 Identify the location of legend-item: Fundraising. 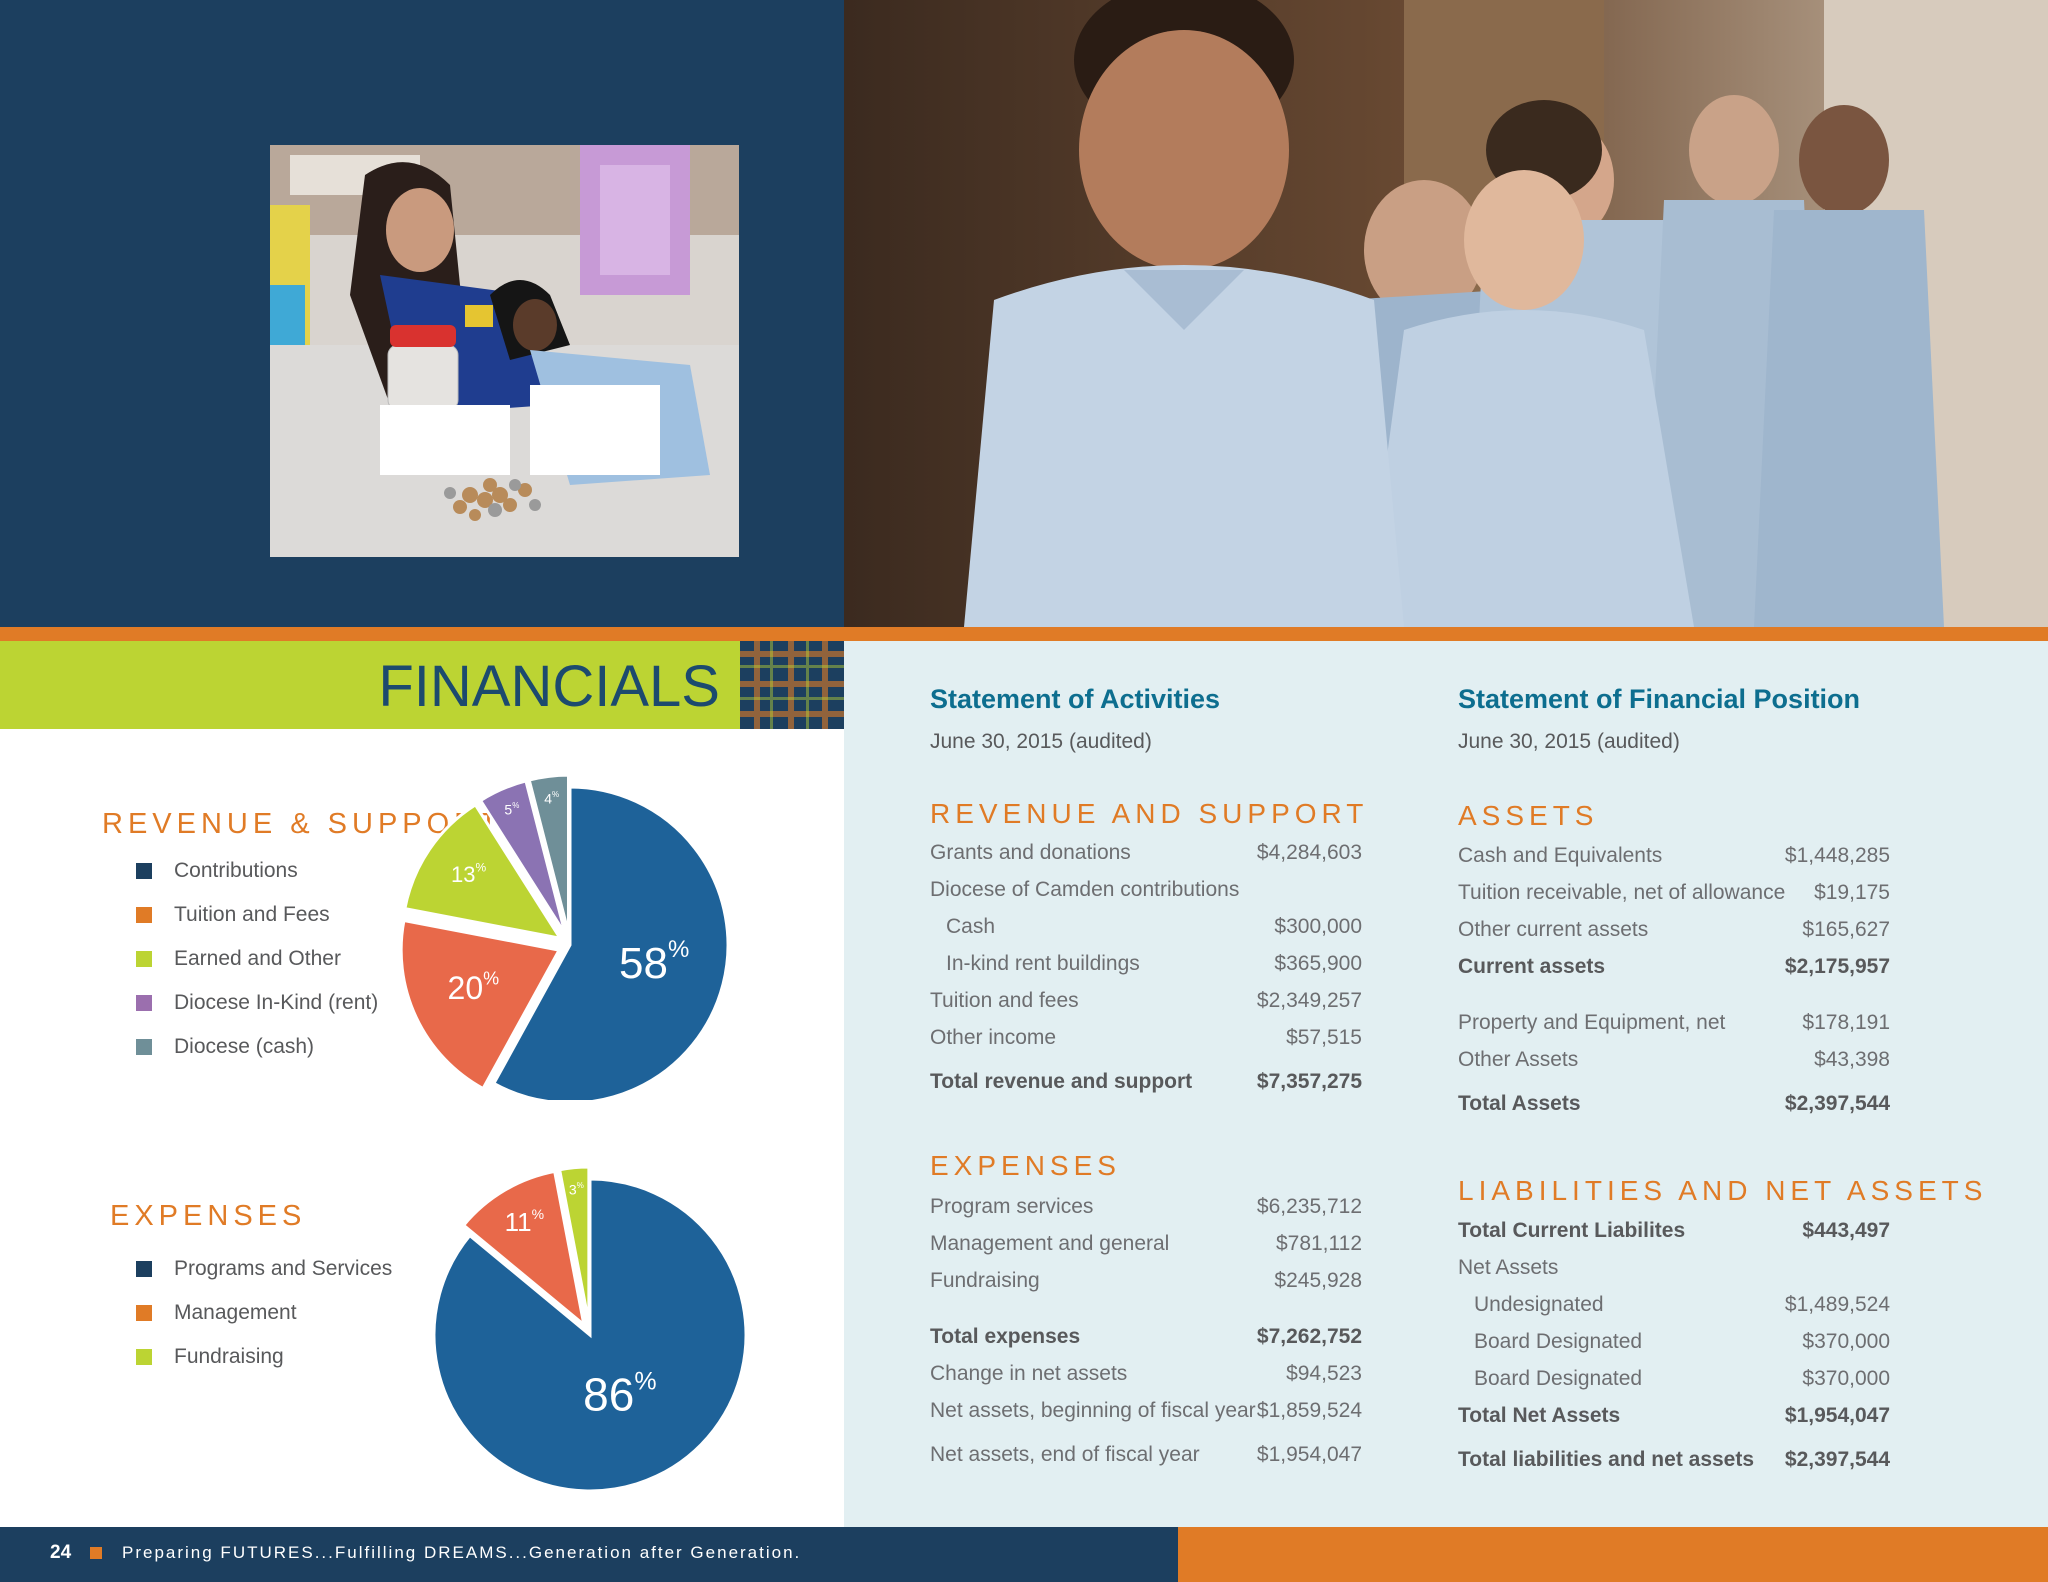
(210, 1357).